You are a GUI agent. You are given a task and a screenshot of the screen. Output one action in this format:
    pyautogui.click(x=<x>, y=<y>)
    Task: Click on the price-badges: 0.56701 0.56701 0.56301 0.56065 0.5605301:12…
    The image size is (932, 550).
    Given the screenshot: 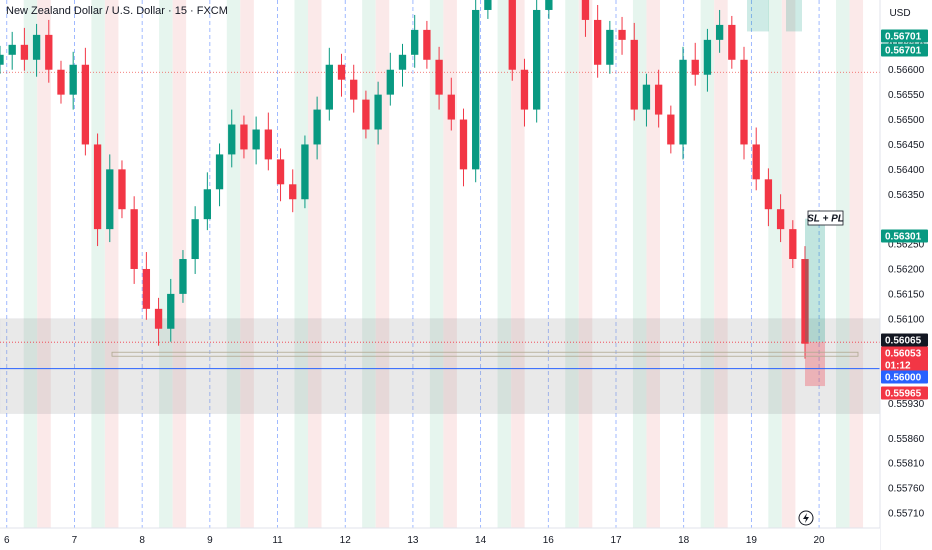 What is the action you would take?
    pyautogui.click(x=863, y=277)
    